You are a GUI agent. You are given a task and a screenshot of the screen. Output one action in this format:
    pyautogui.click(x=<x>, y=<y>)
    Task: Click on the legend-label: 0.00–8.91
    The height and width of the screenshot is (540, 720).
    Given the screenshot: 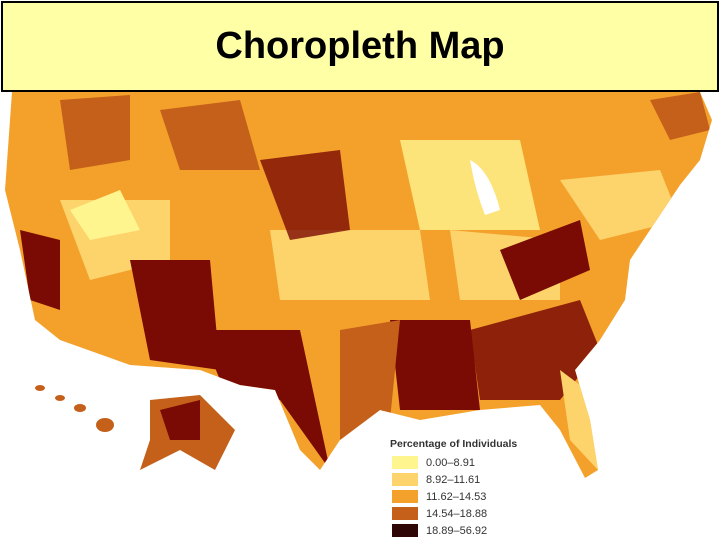 What is the action you would take?
    pyautogui.click(x=450, y=462)
    